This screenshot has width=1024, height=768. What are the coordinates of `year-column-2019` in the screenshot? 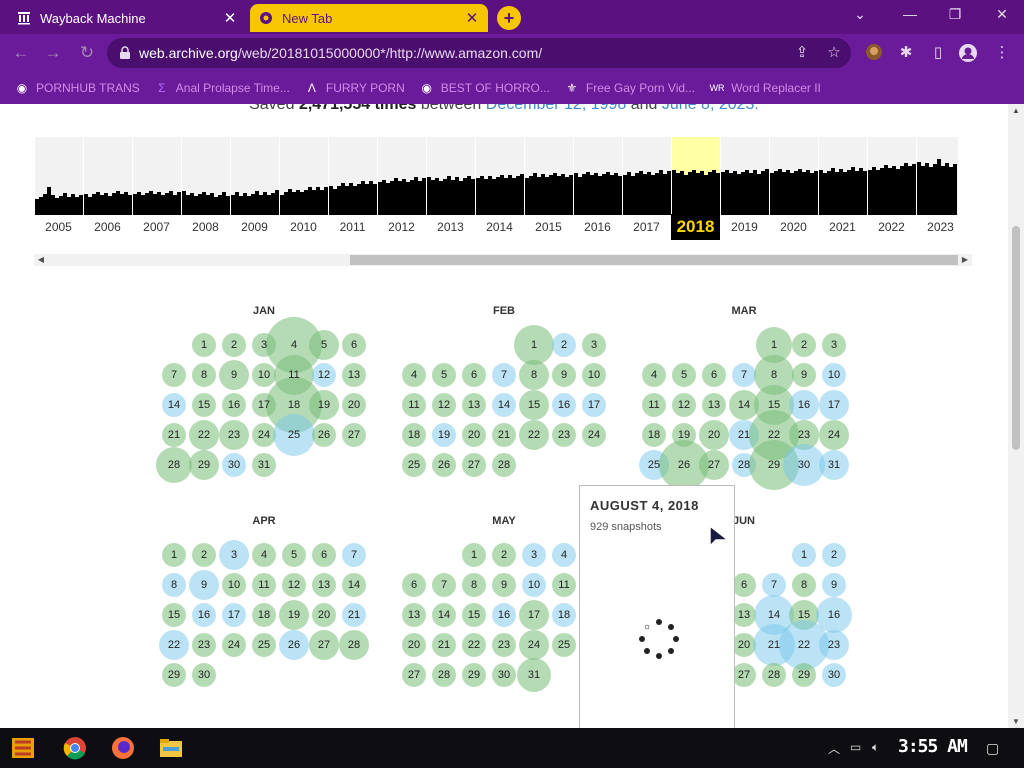 It's located at (744, 176).